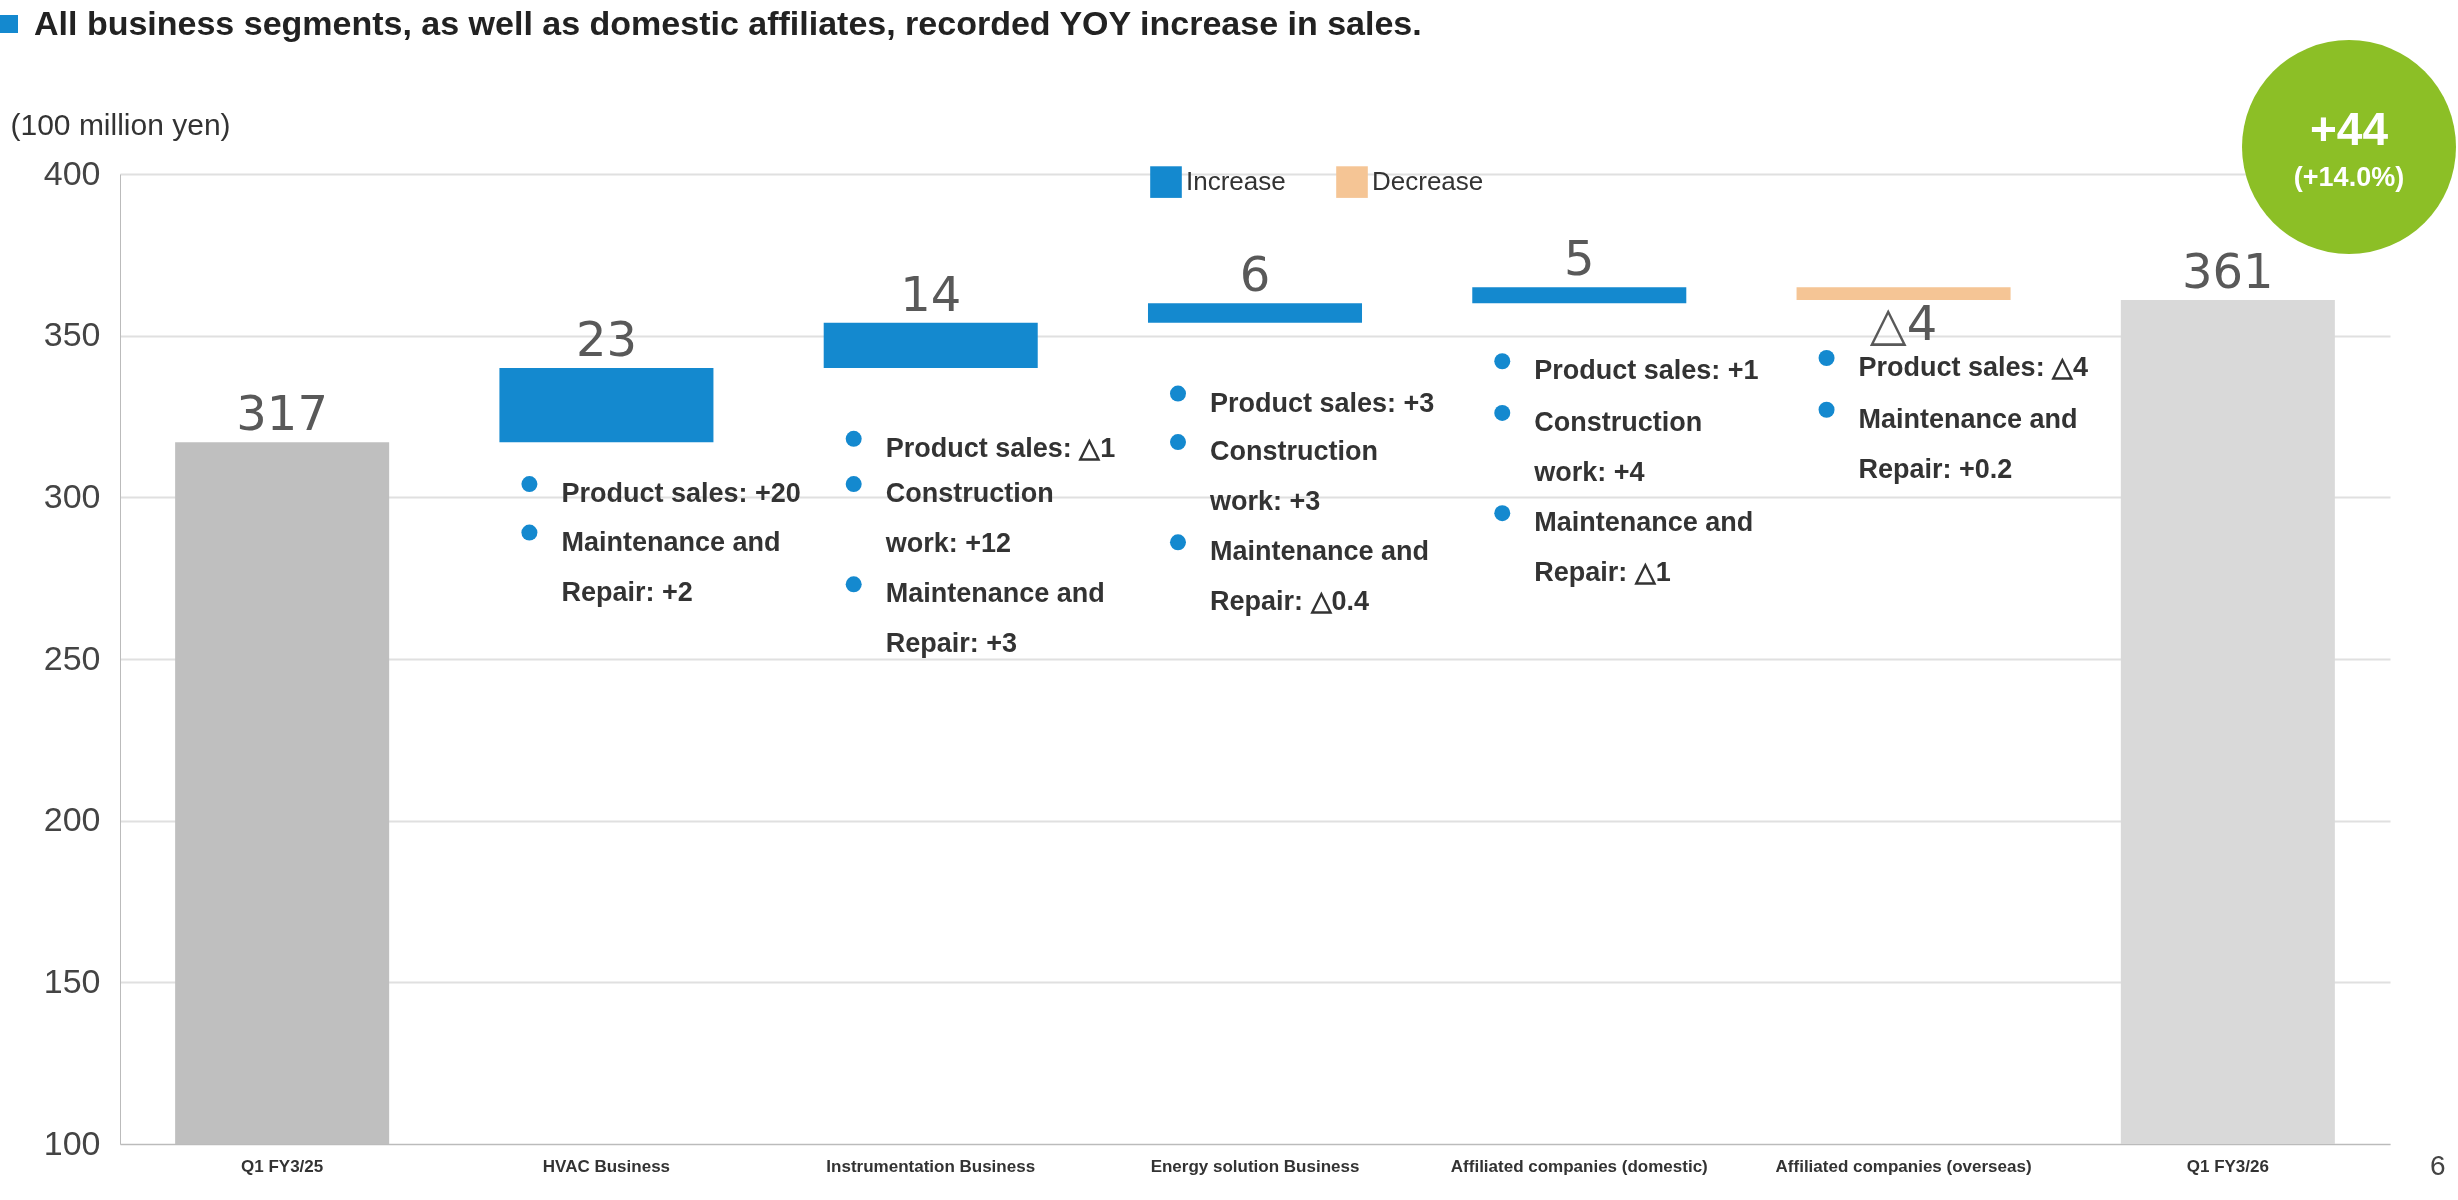  Describe the element at coordinates (606, 1166) in the screenshot. I see `x-tick-label: HVAC Business` at that location.